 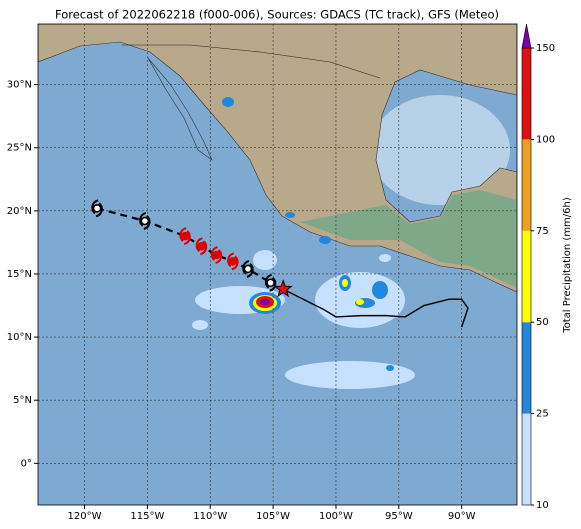 I want to click on x-tick-label: 110°W, so click(x=210, y=516).